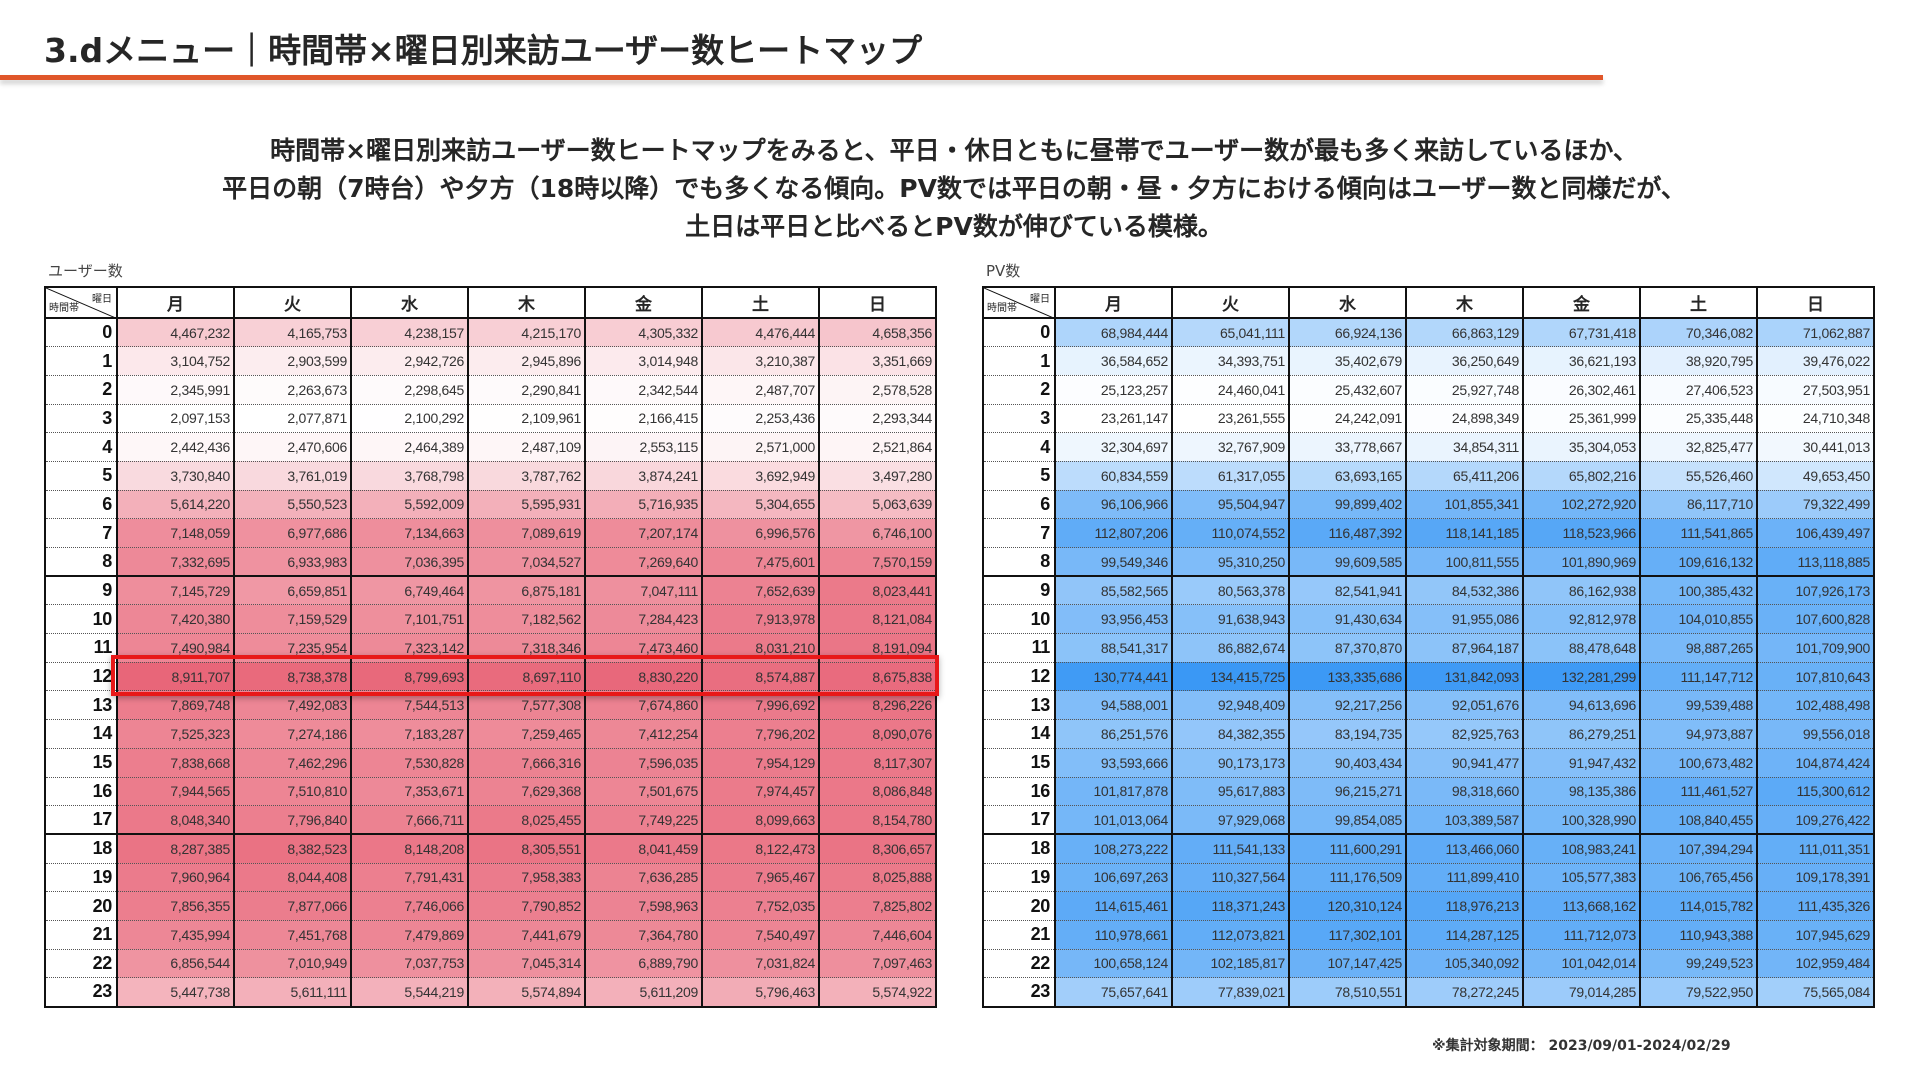  I want to click on heatmap-cell: 32,304,697, so click(1113, 447).